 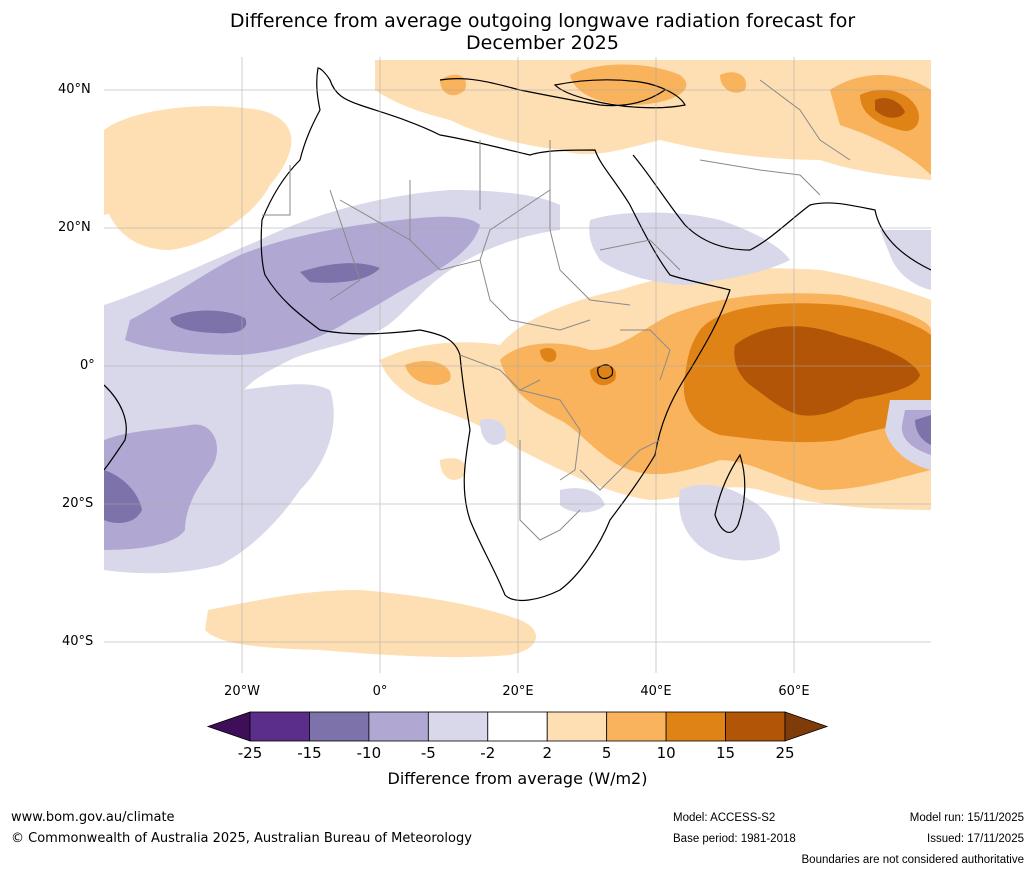 What do you see at coordinates (547, 753) in the screenshot?
I see `colorbar-tick-label: 2` at bounding box center [547, 753].